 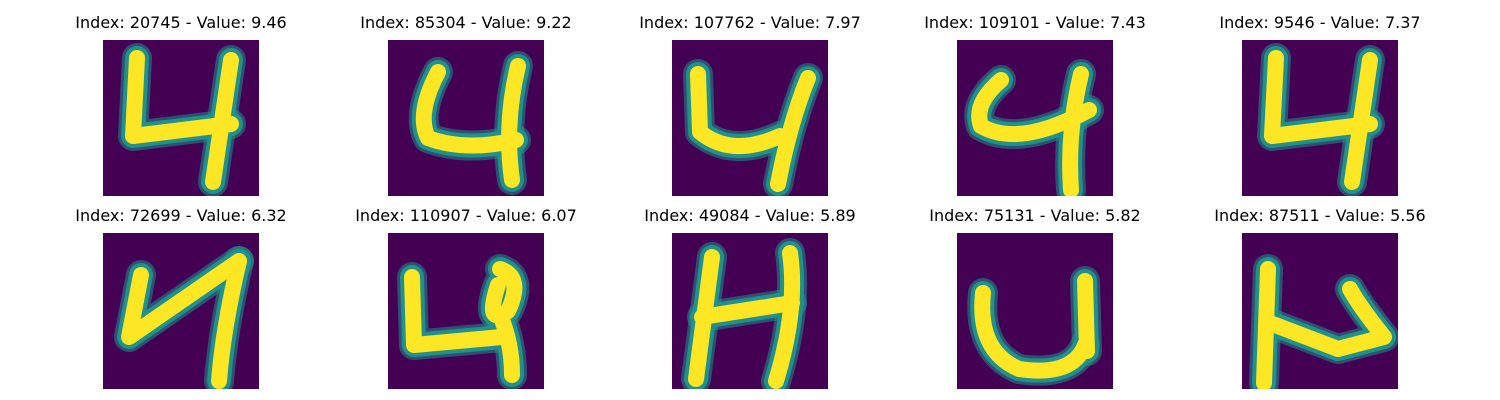 What do you see at coordinates (1035, 215) in the screenshot?
I see `panel-title: Index: 75131 - Value: 5.82` at bounding box center [1035, 215].